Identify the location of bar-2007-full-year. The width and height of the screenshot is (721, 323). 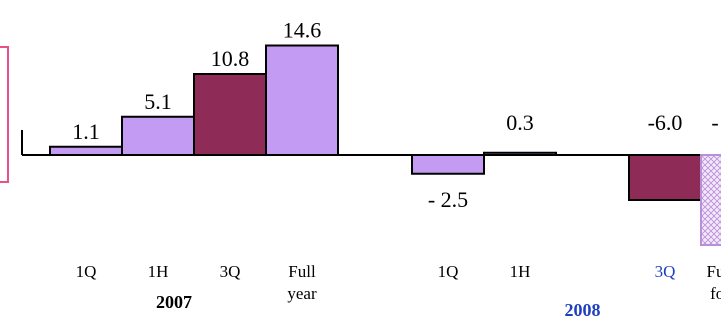
(302, 100).